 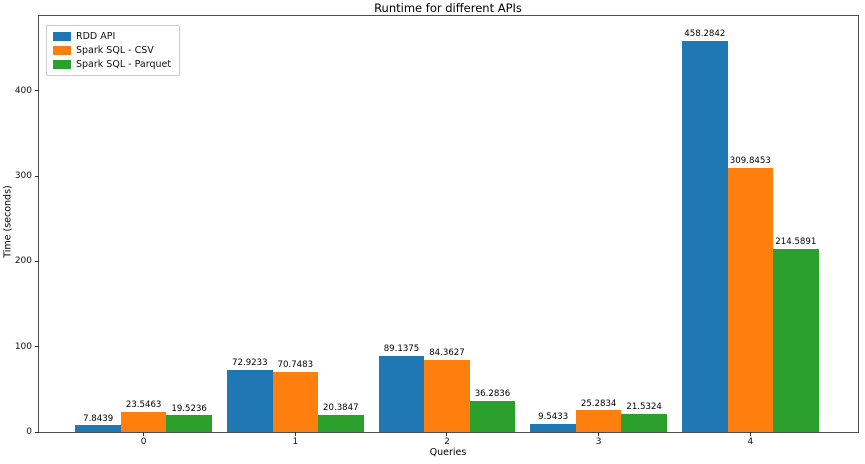 I want to click on bar-value-label: 89.1375, so click(x=401, y=349).